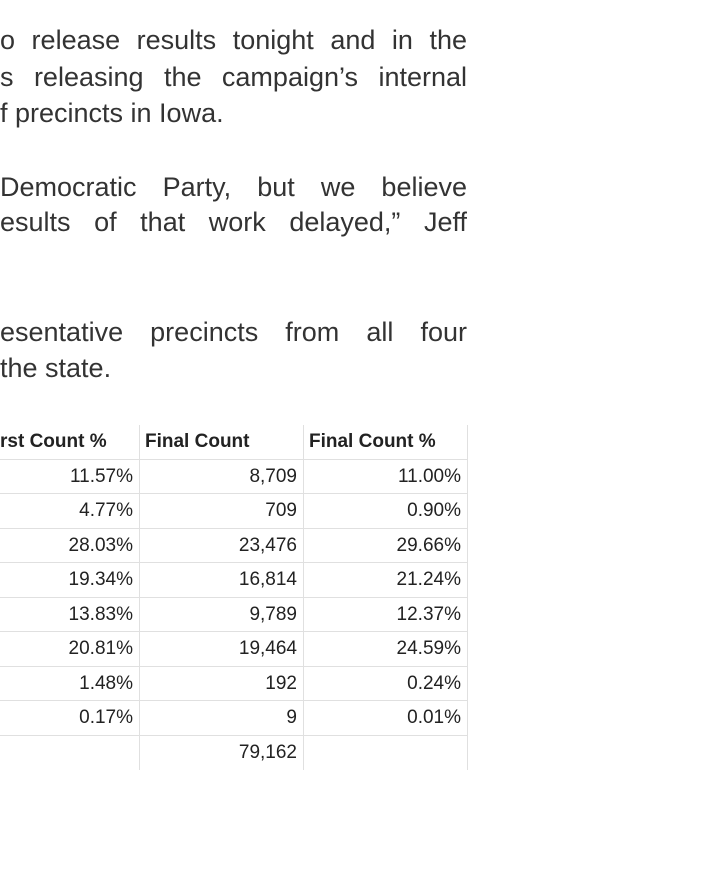  Describe the element at coordinates (233, 222) in the screenshot. I see `text-line: esults of that work delayed,” Jeff` at that location.